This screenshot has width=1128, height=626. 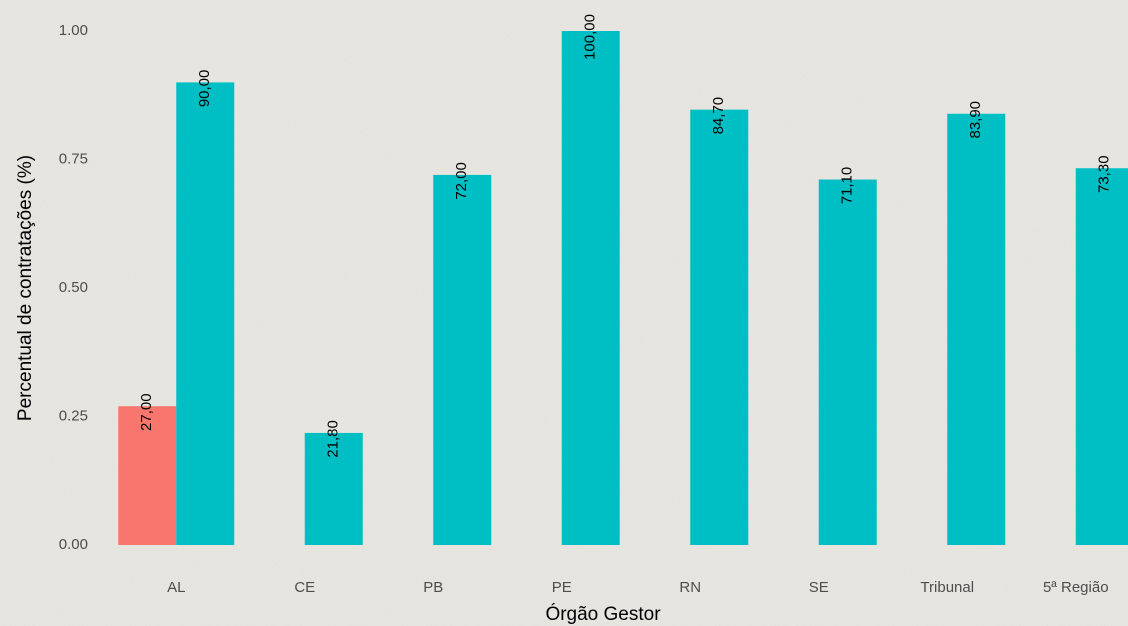 I want to click on x-tick-label: PE, so click(x=562, y=587).